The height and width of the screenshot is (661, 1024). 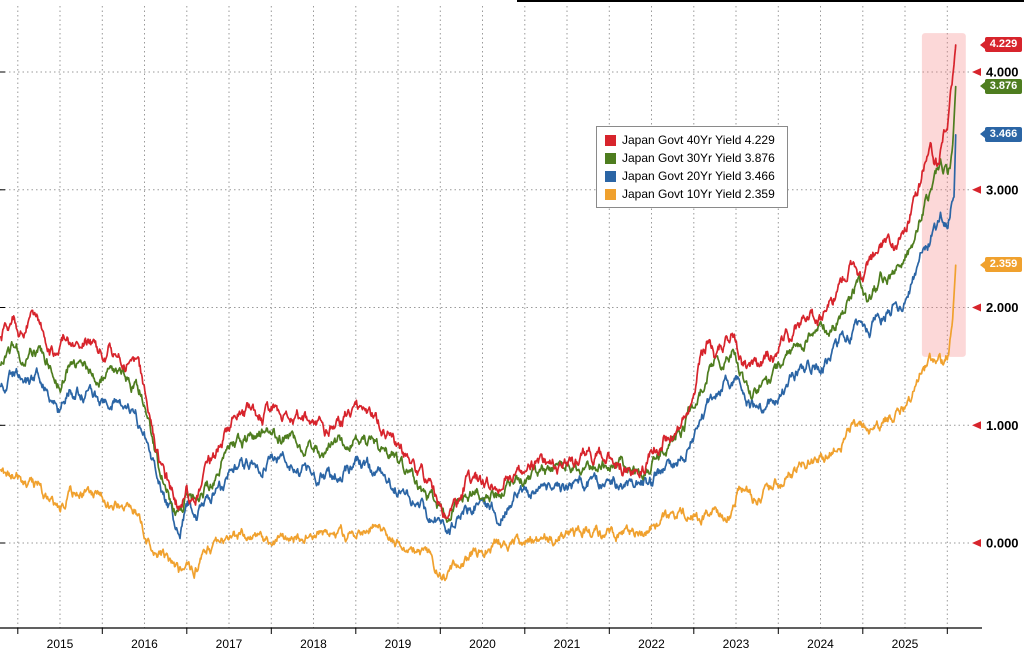 What do you see at coordinates (1002, 189) in the screenshot?
I see `y-tick-label: 3.000` at bounding box center [1002, 189].